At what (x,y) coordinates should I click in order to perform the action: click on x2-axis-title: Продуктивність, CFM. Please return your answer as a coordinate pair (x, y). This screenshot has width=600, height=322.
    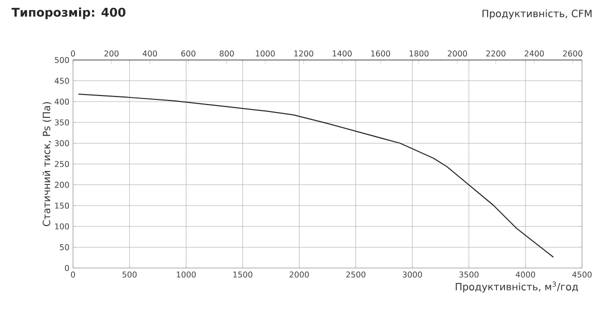
    Looking at the image, I should click on (537, 15).